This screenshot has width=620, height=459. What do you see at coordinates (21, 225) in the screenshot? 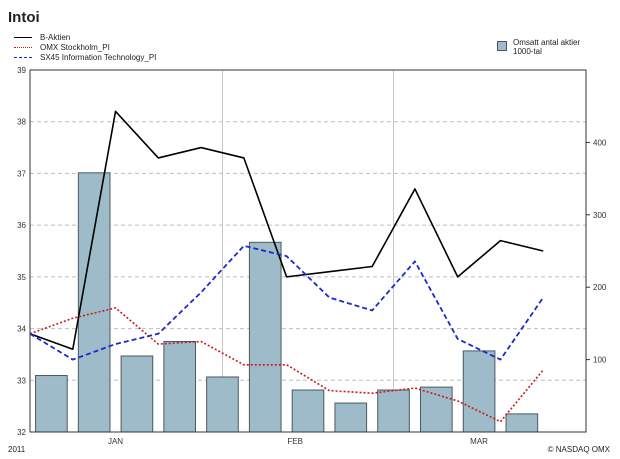
I see `y-tick-label-left: 36` at bounding box center [21, 225].